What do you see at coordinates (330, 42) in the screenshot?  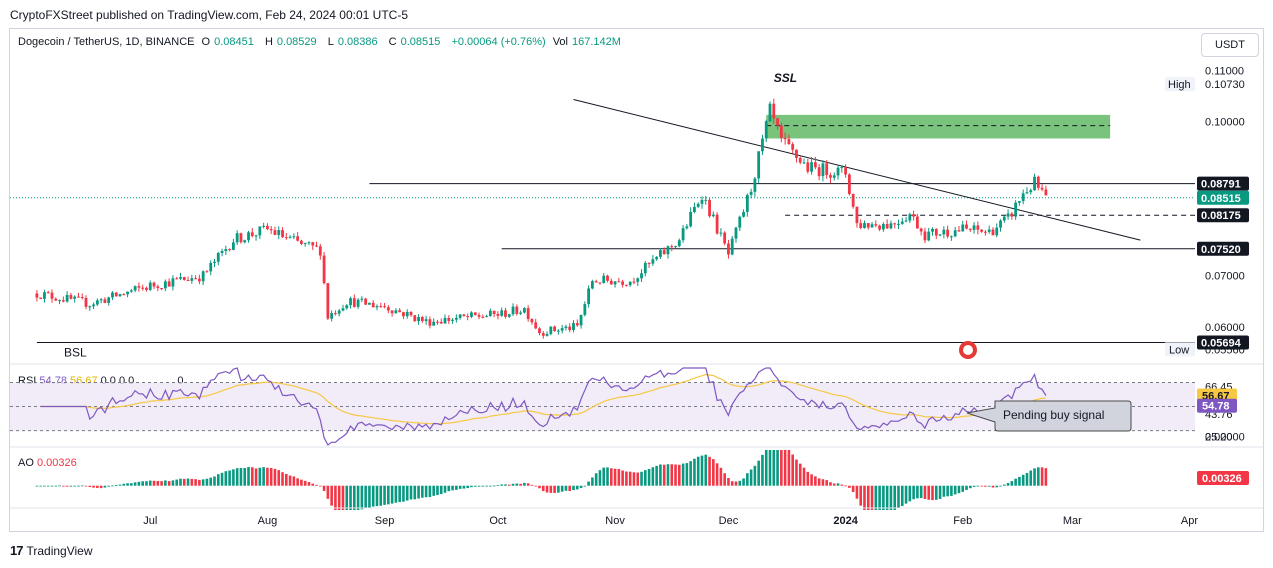 I see `low-label: L` at bounding box center [330, 42].